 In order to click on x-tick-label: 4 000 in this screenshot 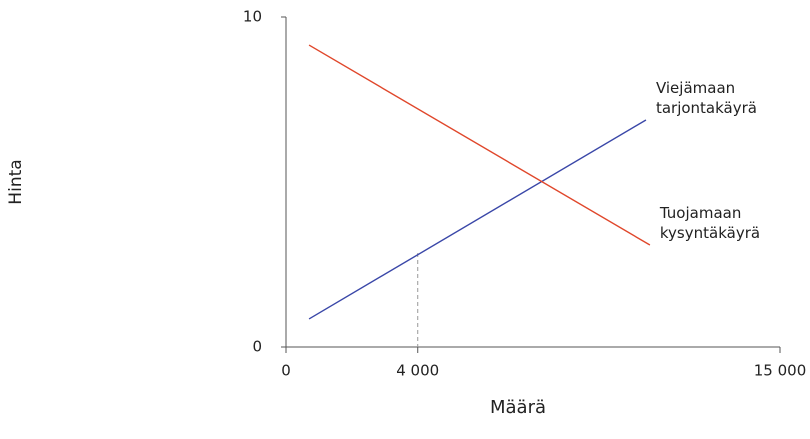, I will do `click(417, 371)`.